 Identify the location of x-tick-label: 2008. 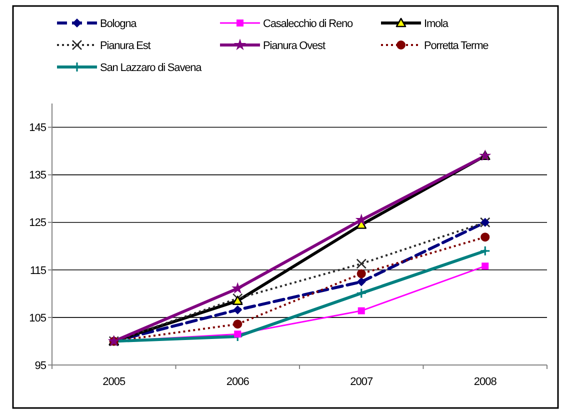
(485, 382).